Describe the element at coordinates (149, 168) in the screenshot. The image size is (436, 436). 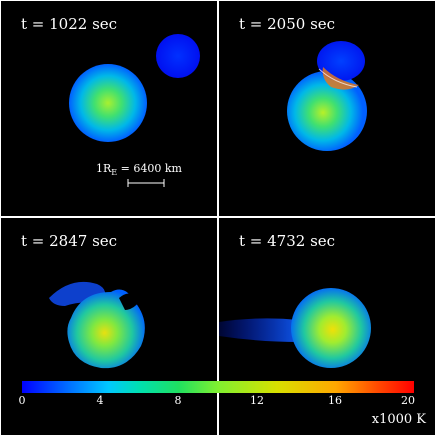
I see `scale-suffix: = 6400 km` at that location.